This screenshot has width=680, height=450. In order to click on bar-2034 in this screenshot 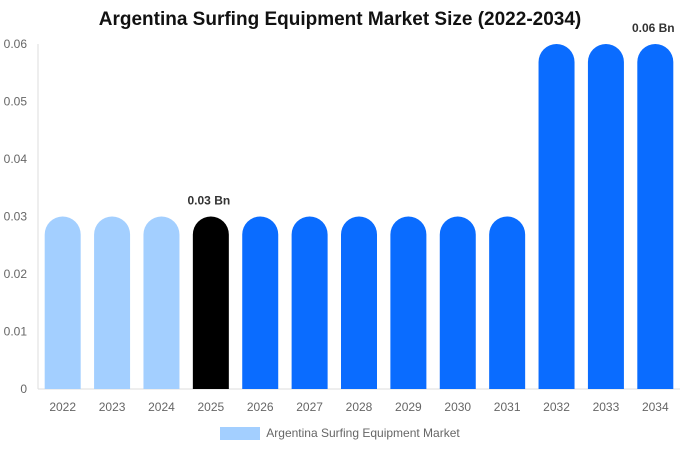, I will do `click(655, 216)`.